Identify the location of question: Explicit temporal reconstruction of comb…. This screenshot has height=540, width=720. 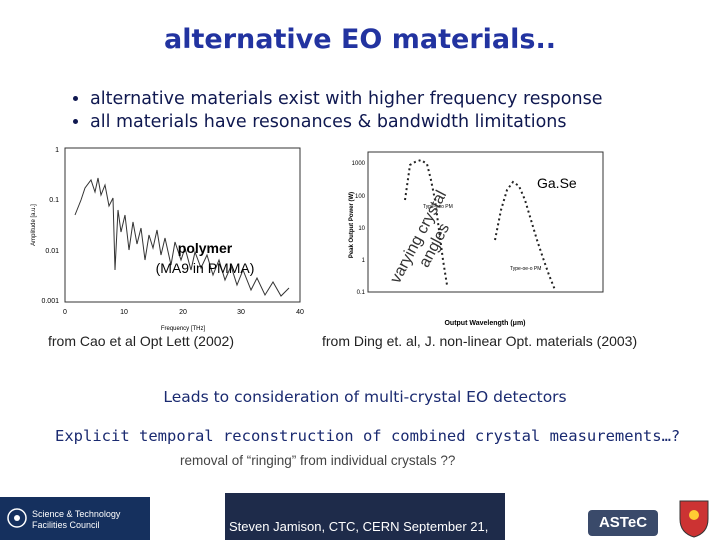
(368, 436).